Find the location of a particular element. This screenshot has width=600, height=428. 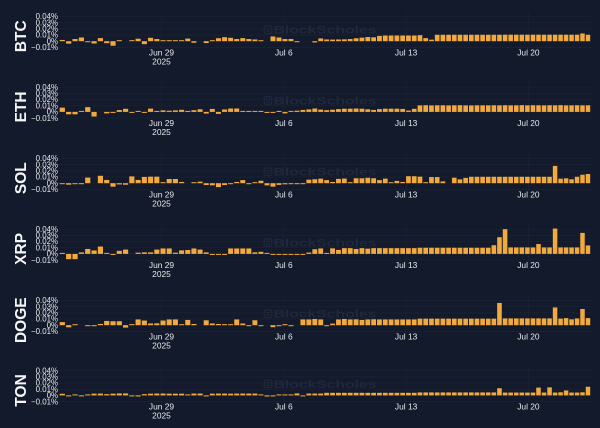

svg-text: ETH is located at coordinates (21, 106).